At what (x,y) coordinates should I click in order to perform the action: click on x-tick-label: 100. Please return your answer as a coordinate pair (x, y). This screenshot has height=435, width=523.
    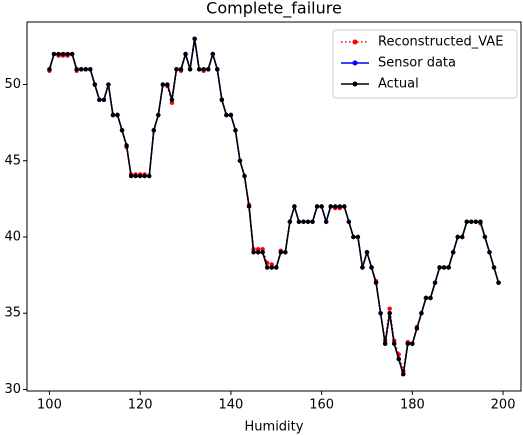
    Looking at the image, I should click on (49, 405).